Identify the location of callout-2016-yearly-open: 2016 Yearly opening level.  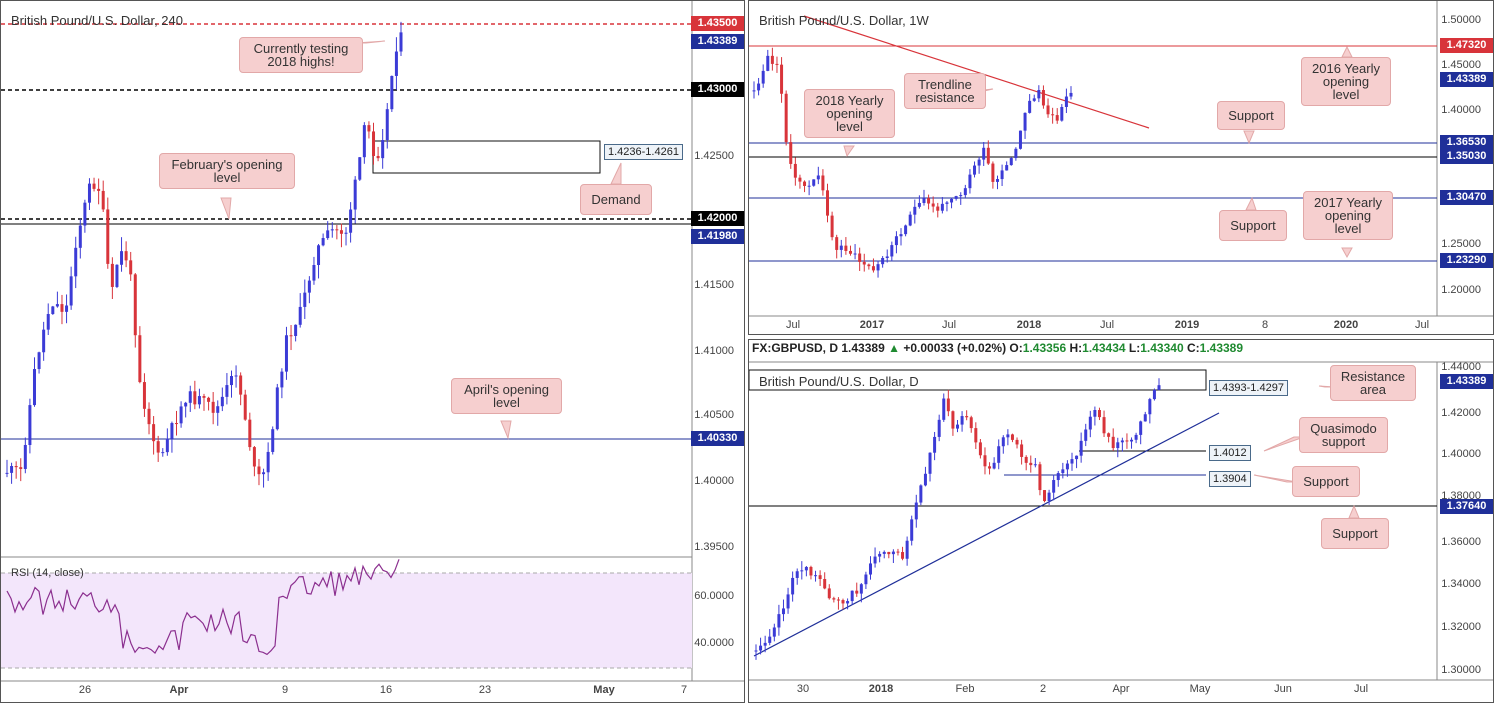
(1346, 81).